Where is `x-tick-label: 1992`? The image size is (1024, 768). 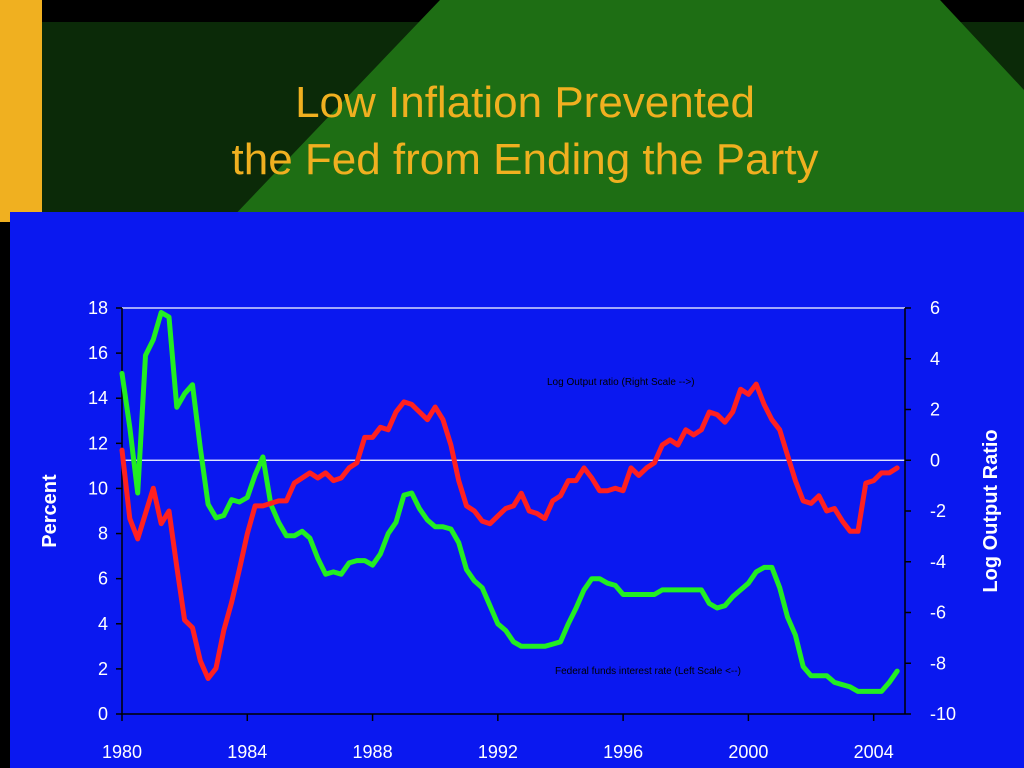
x-tick-label: 1992 is located at coordinates (498, 752).